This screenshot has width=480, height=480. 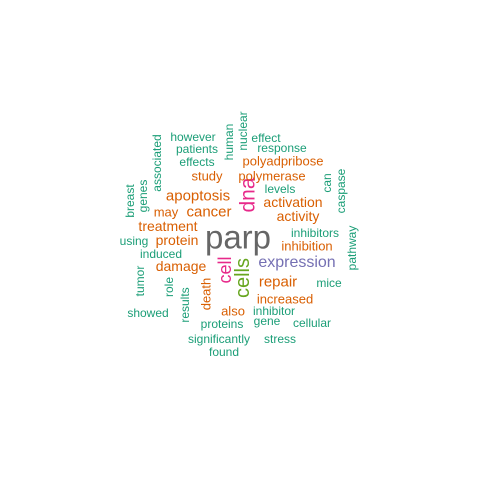 What do you see at coordinates (266, 138) in the screenshot?
I see `word-effect: effect` at bounding box center [266, 138].